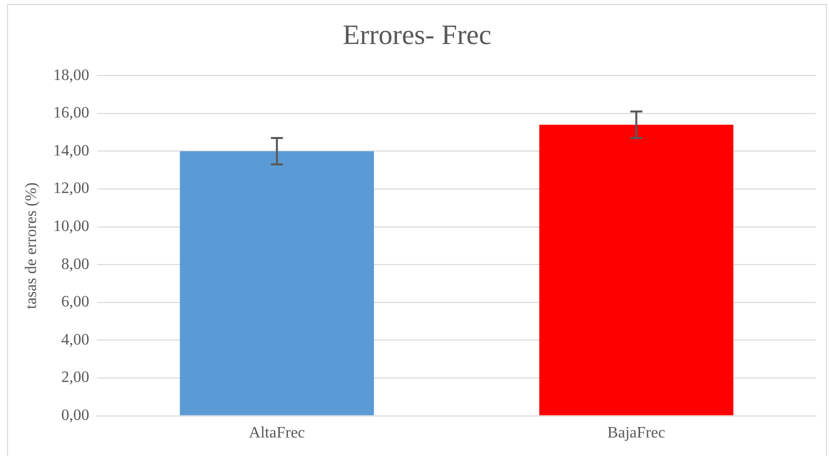  I want to click on y-tick-label: 12,00, so click(71, 189).